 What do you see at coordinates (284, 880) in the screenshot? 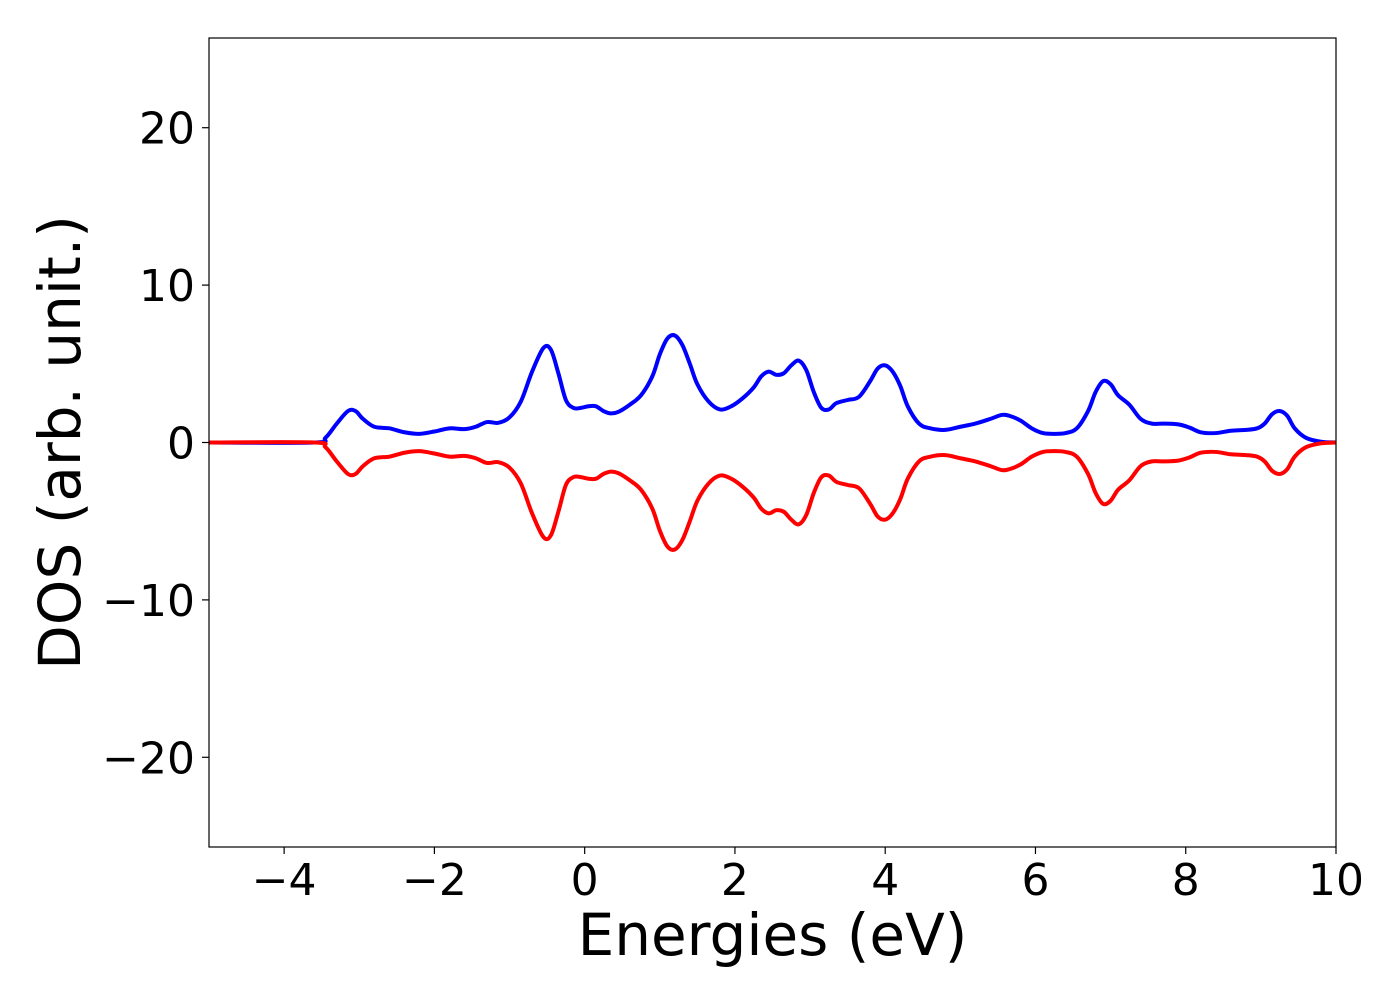
I see `x-tick-label: −4` at bounding box center [284, 880].